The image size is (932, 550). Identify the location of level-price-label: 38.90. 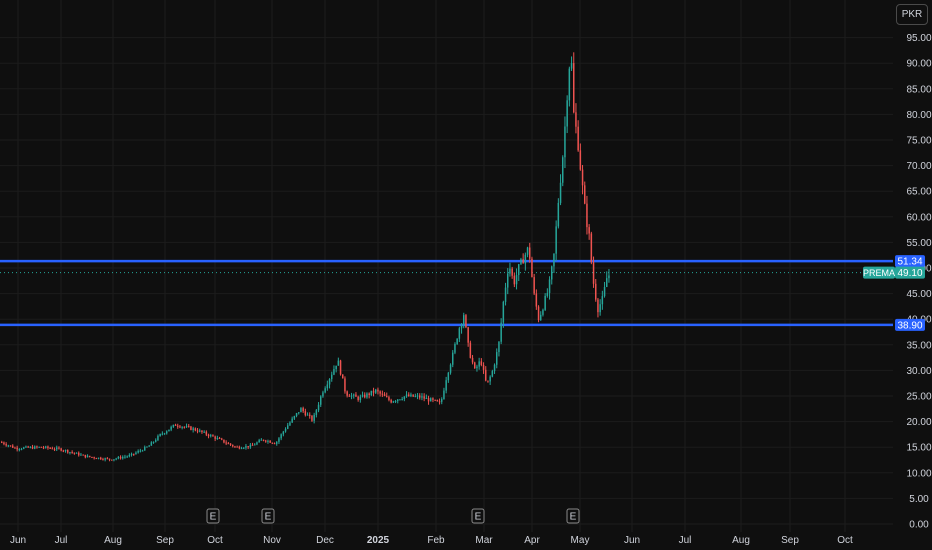
(909, 325).